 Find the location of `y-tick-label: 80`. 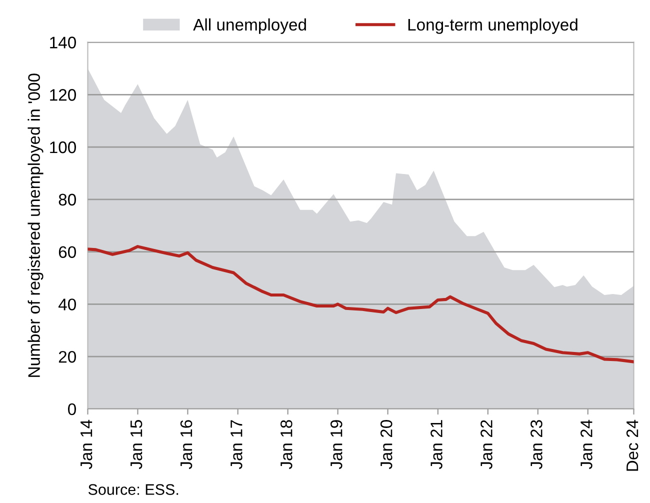

y-tick-label: 80 is located at coordinates (67, 200).